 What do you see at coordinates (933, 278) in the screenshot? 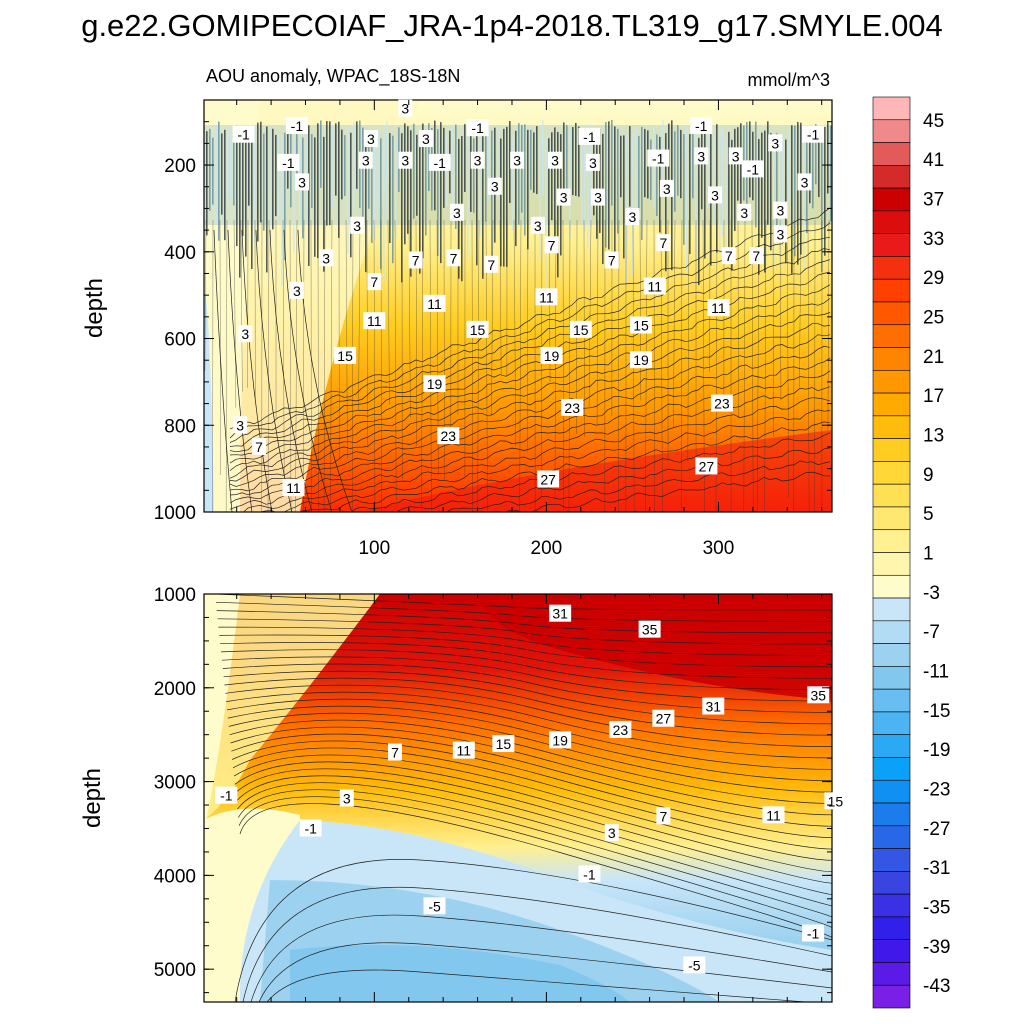
I see `colorbar-label: 29` at bounding box center [933, 278].